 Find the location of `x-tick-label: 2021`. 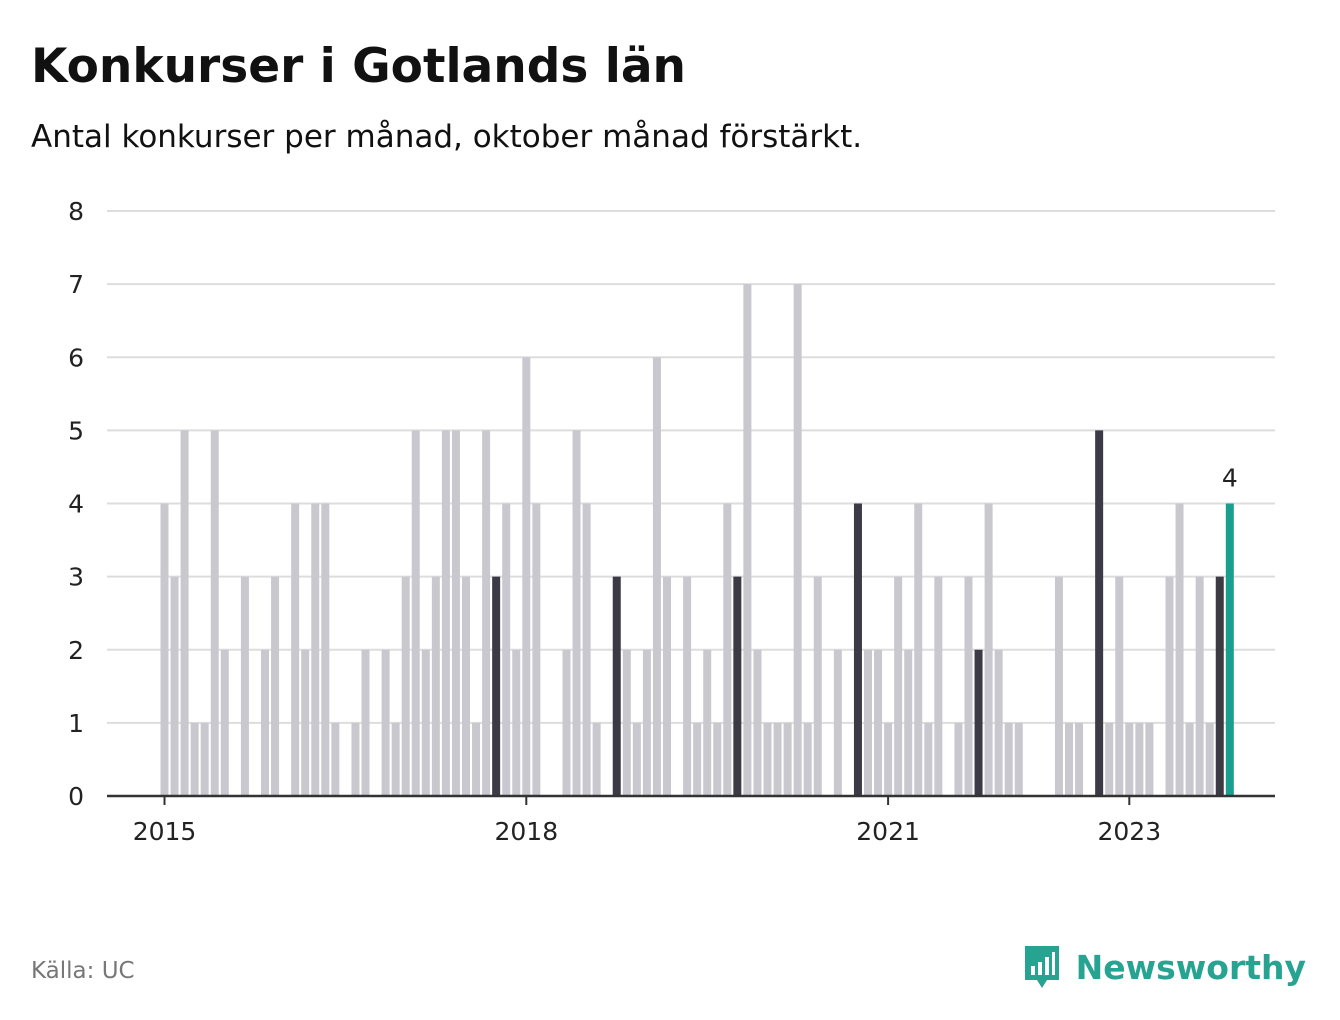

x-tick-label: 2021 is located at coordinates (888, 831).